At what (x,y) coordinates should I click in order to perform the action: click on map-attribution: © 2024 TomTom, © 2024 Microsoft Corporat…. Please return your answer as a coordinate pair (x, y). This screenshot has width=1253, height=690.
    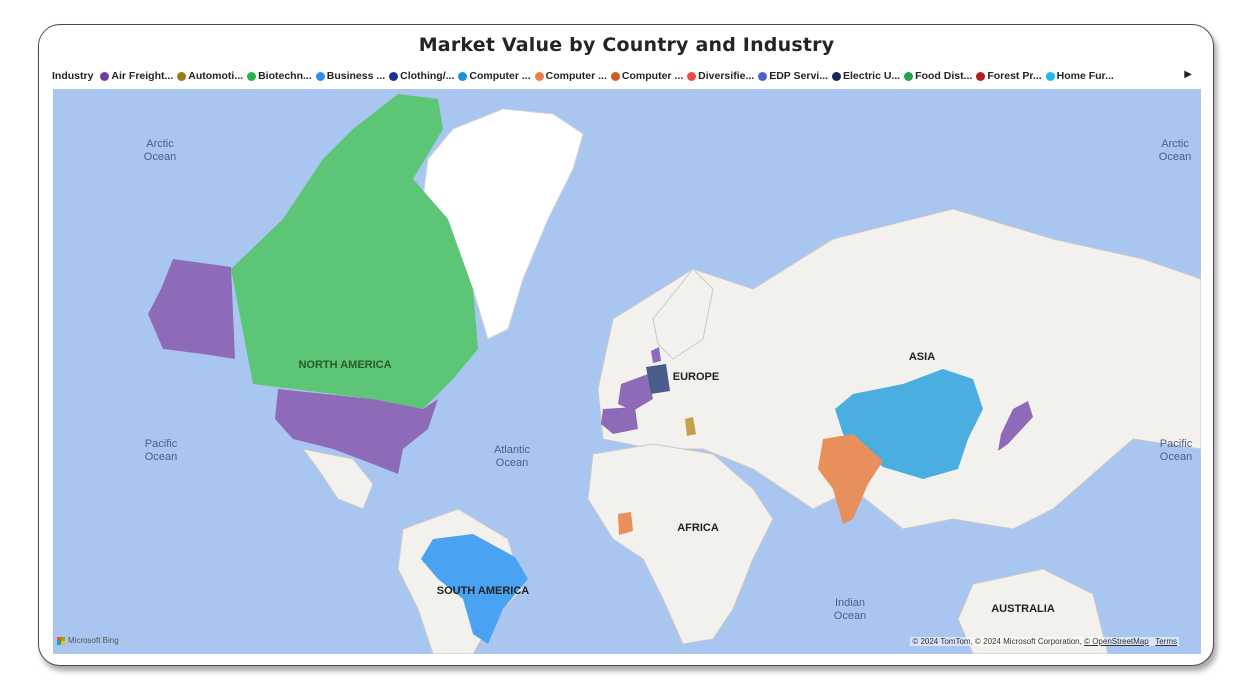
    Looking at the image, I should click on (1044, 641).